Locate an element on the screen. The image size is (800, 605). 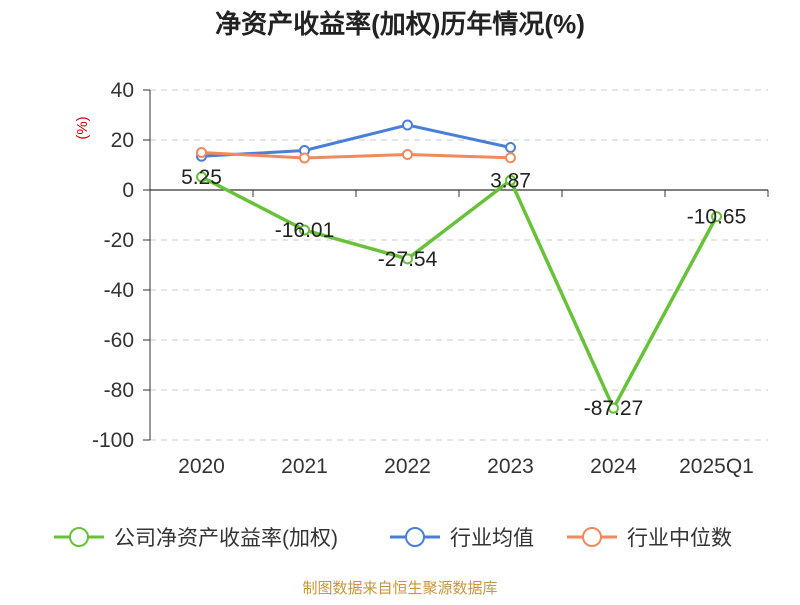
source-note: 制图数据来自恒生聚源数据库 is located at coordinates (399, 588).